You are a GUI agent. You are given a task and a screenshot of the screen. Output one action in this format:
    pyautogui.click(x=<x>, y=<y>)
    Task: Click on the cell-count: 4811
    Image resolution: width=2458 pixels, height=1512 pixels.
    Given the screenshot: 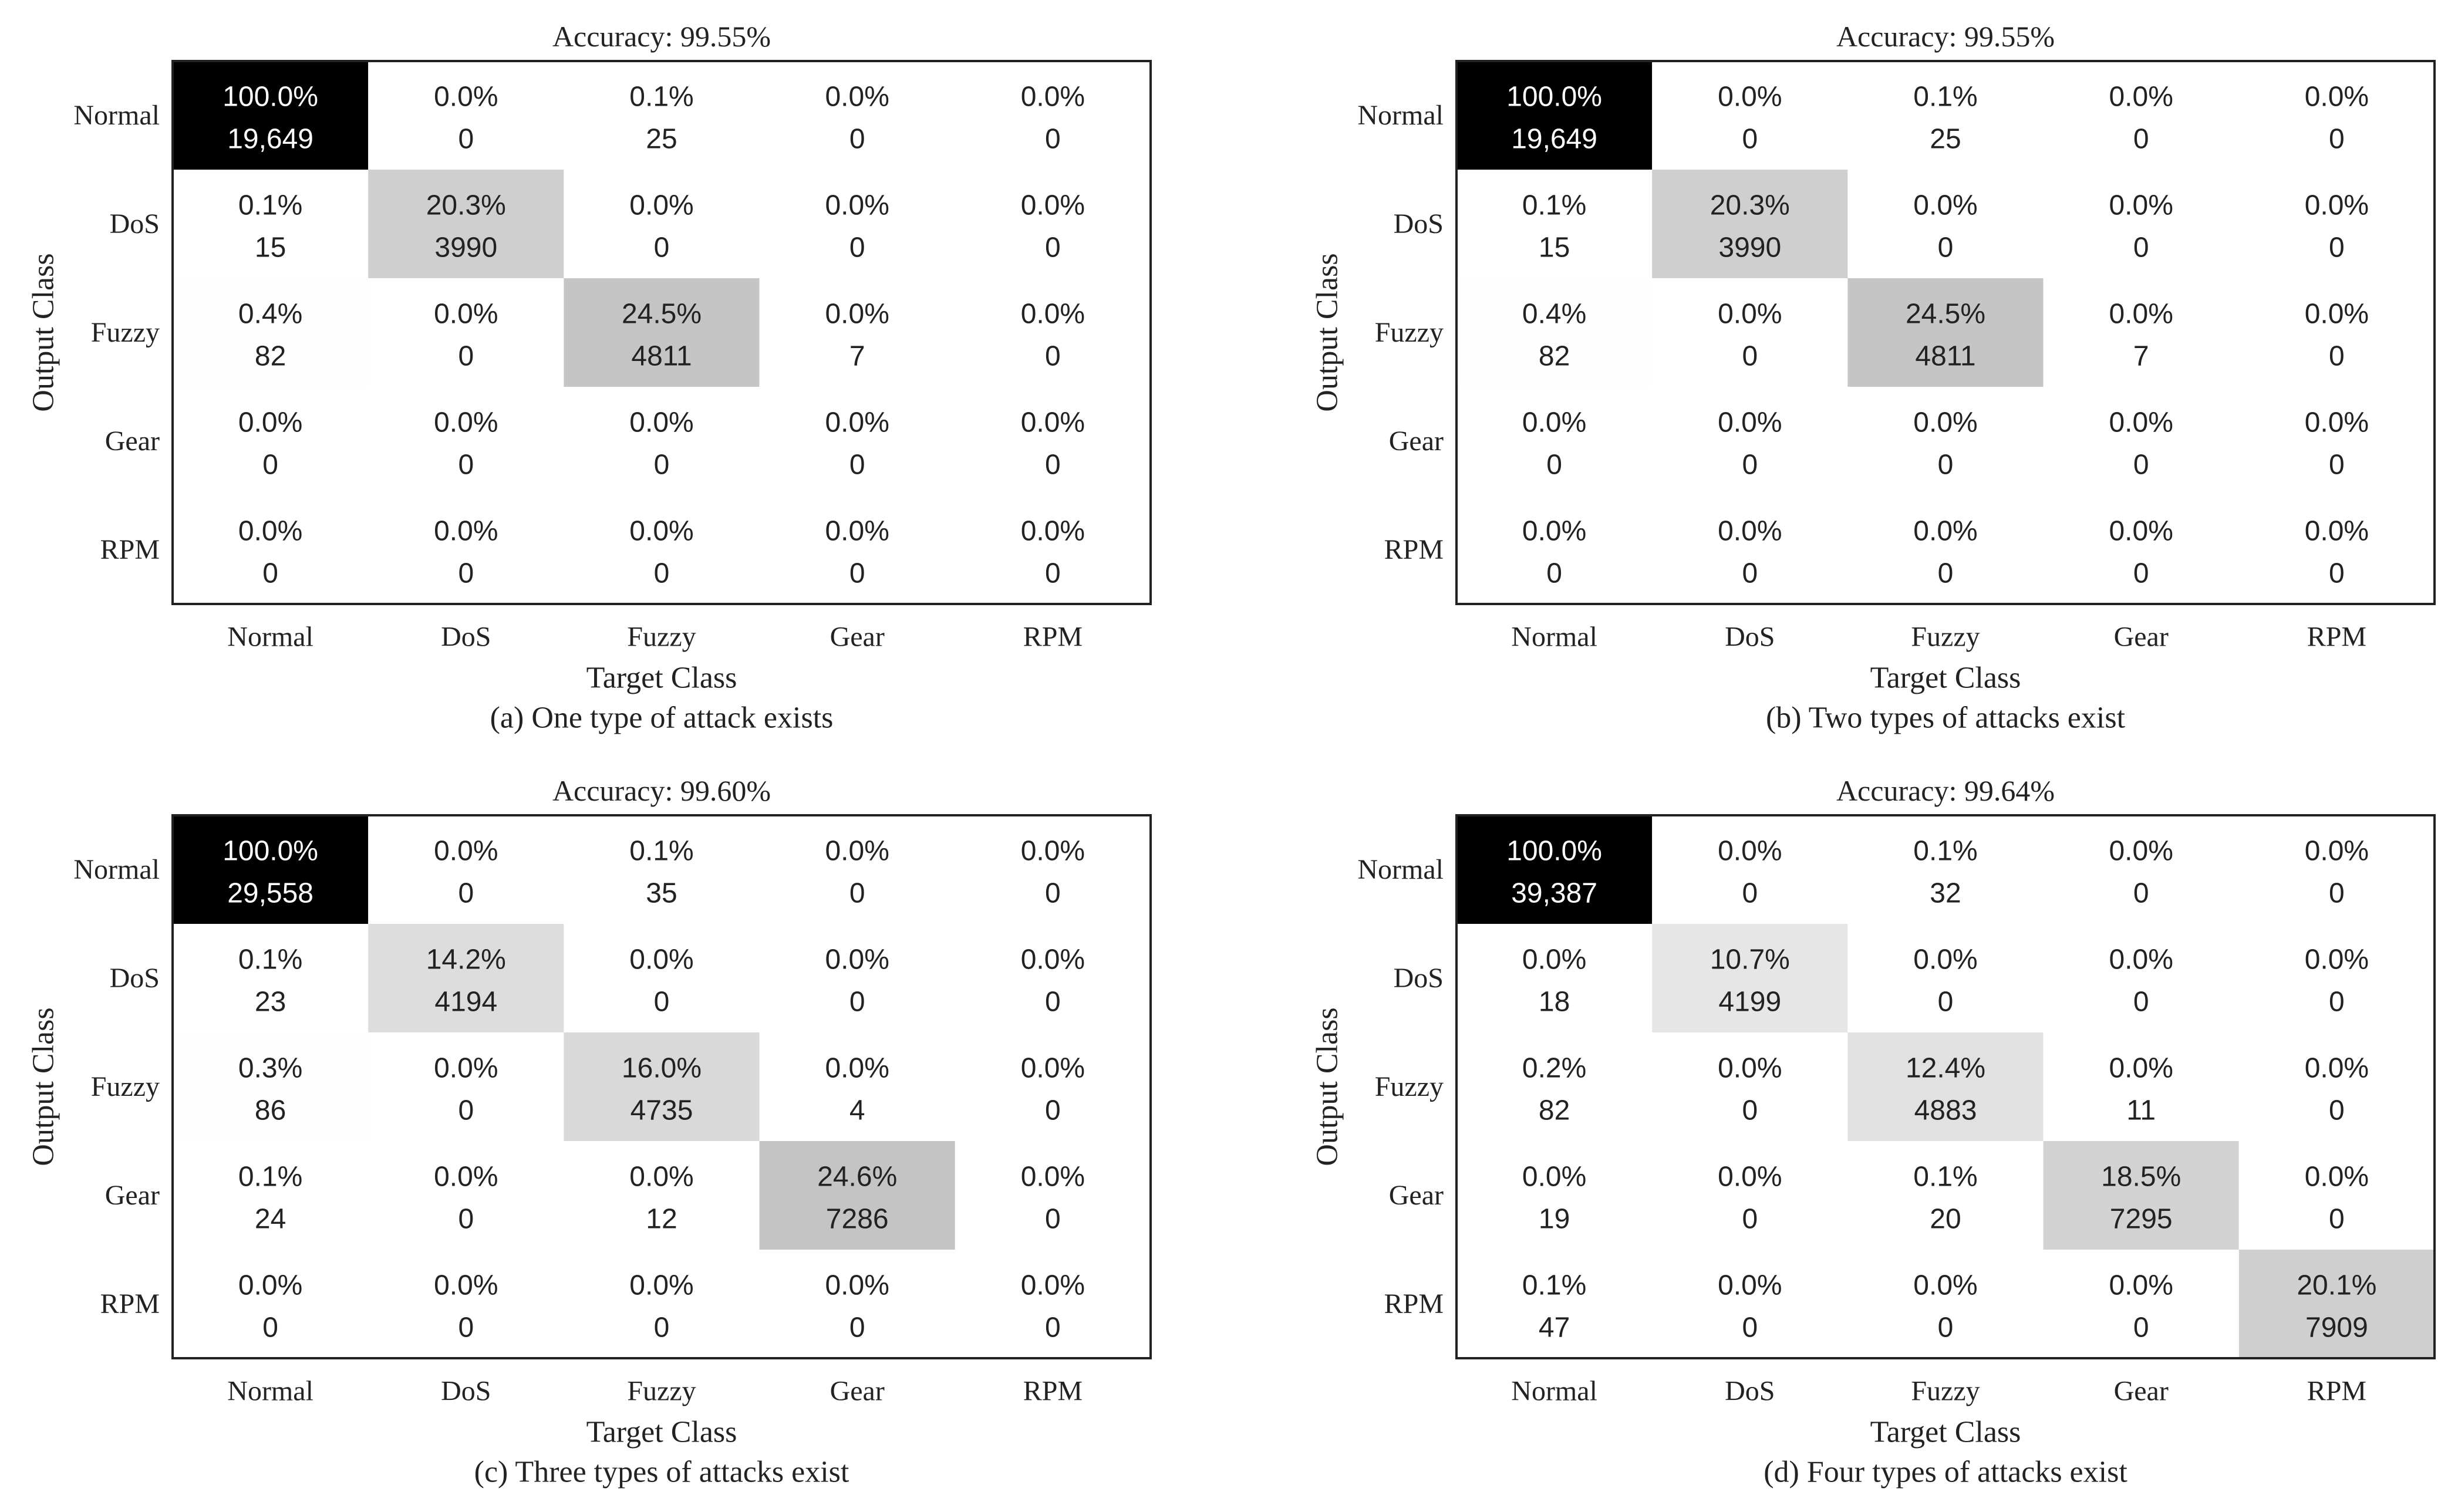 What is the action you would take?
    pyautogui.click(x=661, y=356)
    